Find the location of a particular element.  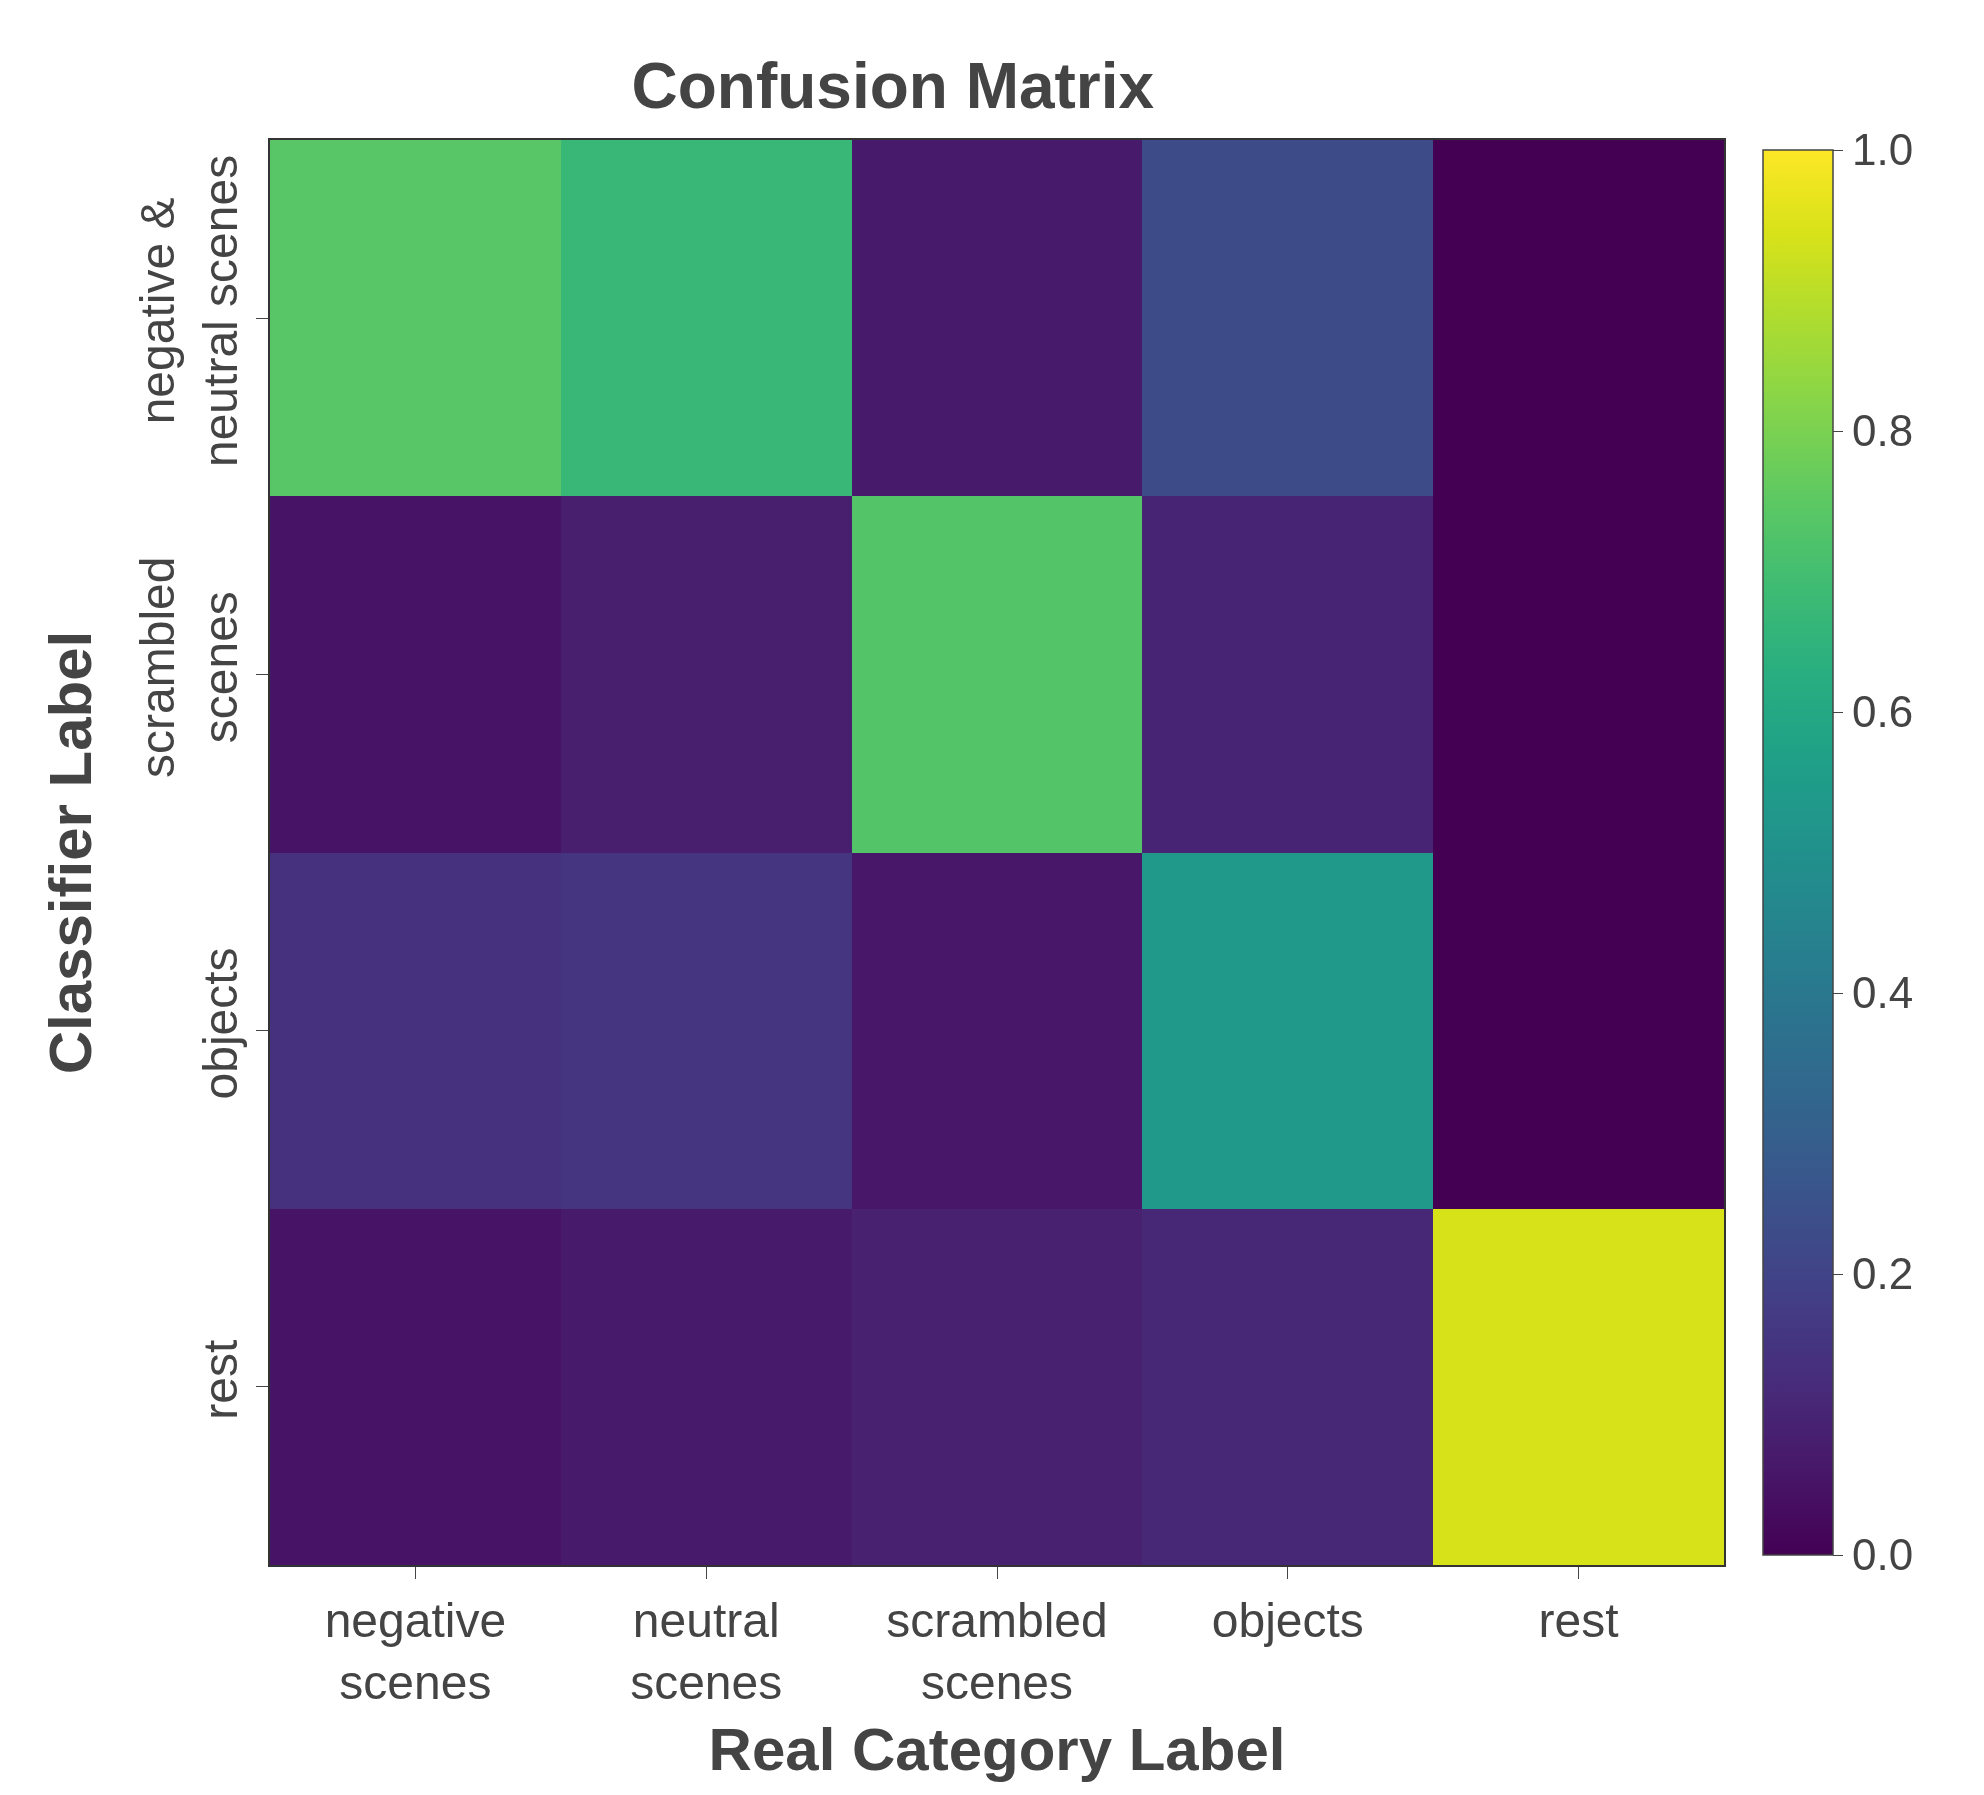

y-tick-label: negative & neutral scenes is located at coordinates (189, 311).